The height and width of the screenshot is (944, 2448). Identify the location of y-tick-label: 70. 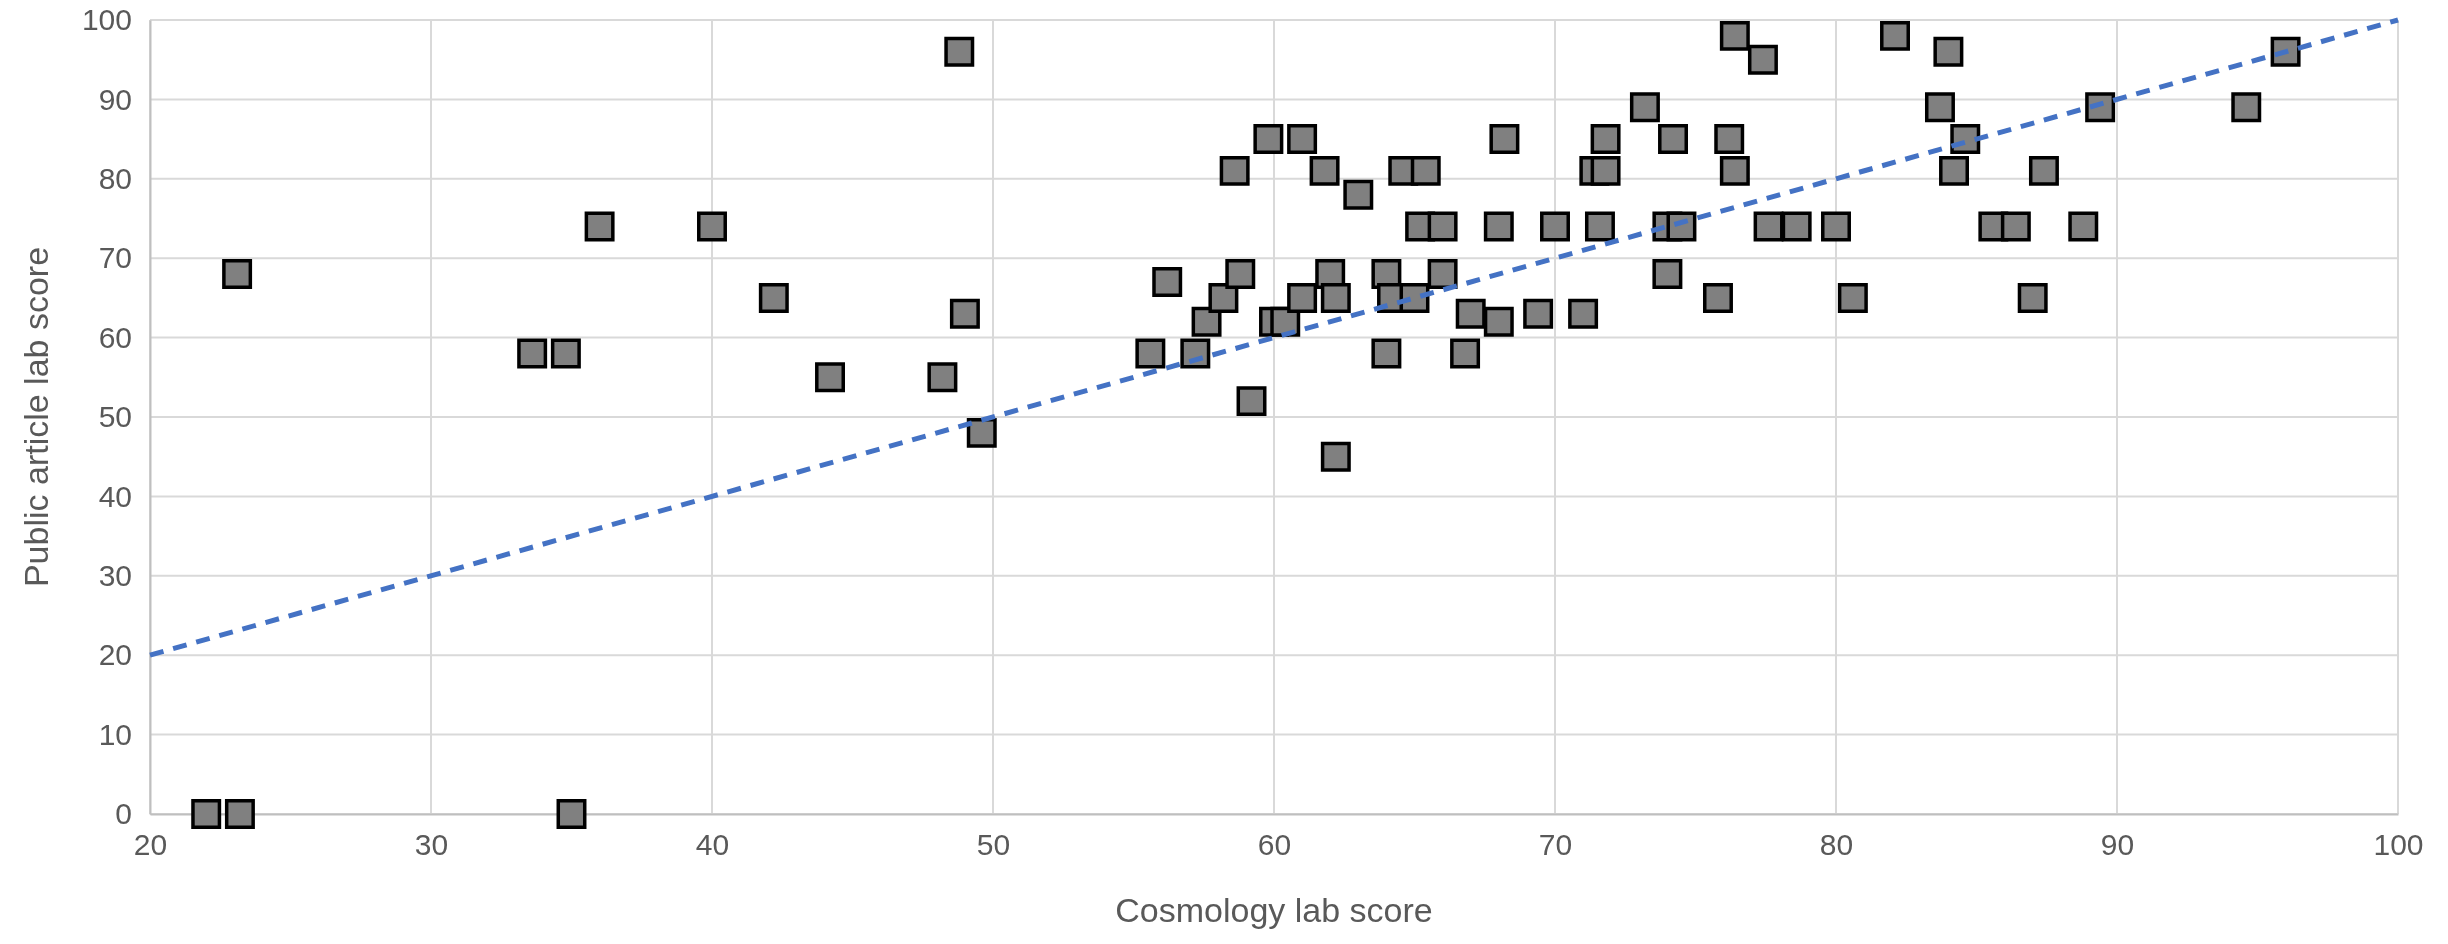
(115, 258).